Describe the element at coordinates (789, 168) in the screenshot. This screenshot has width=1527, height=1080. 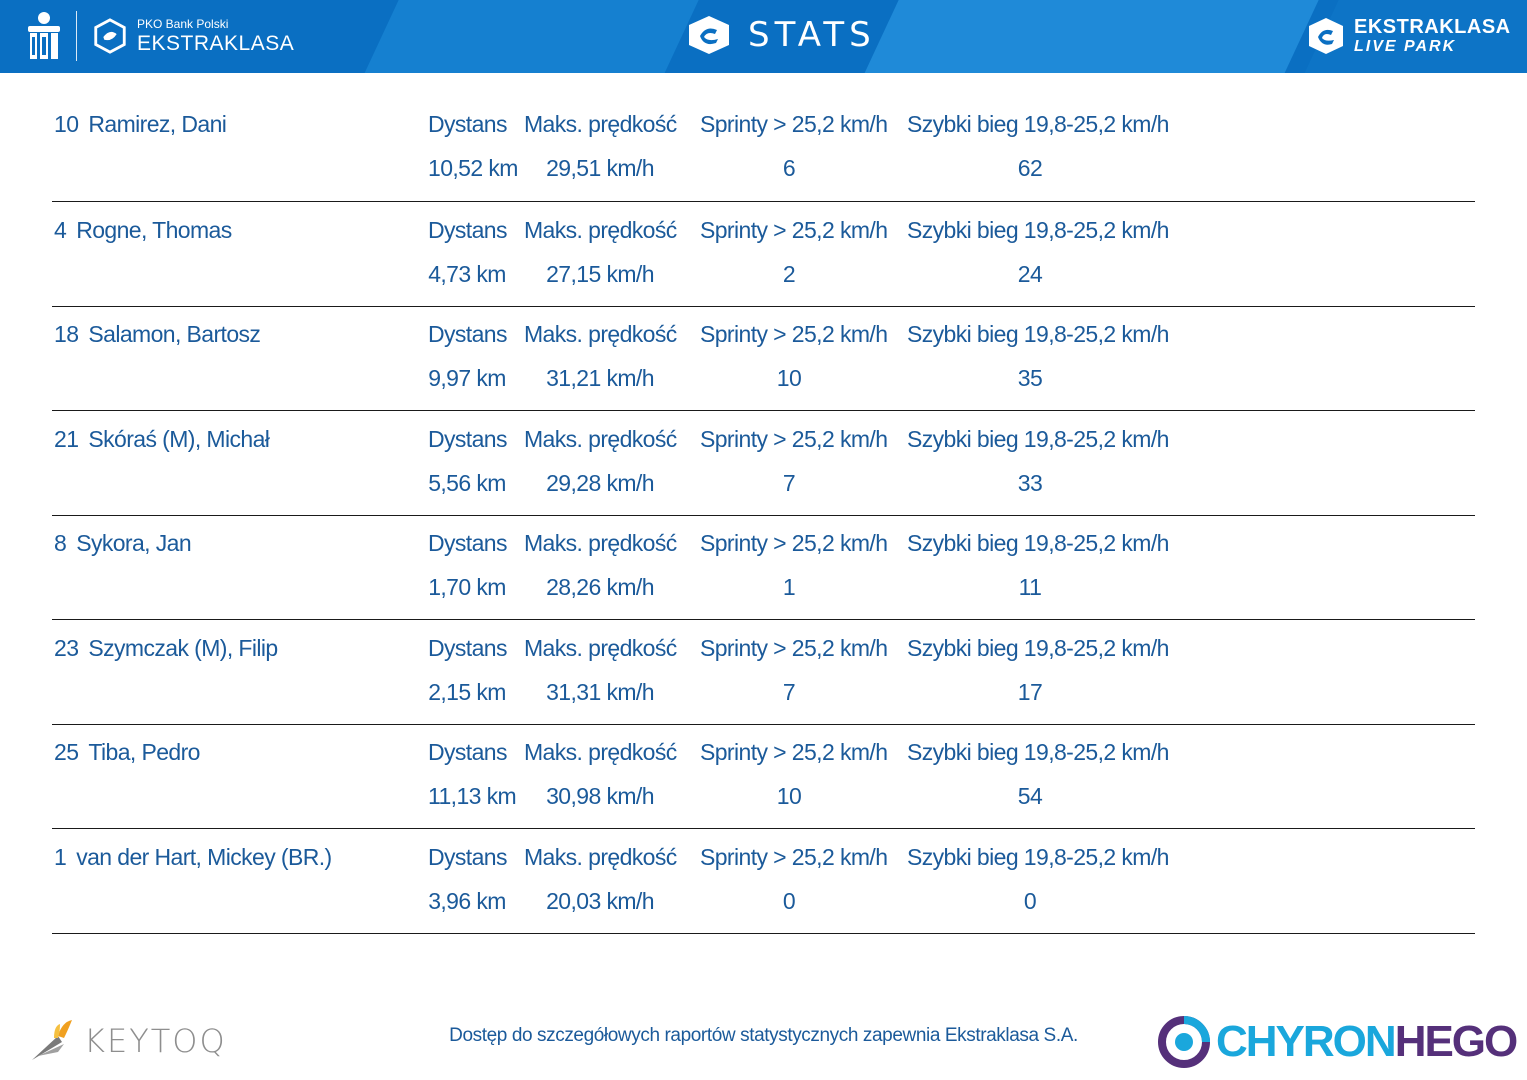
I see `sprints-value: 6` at that location.